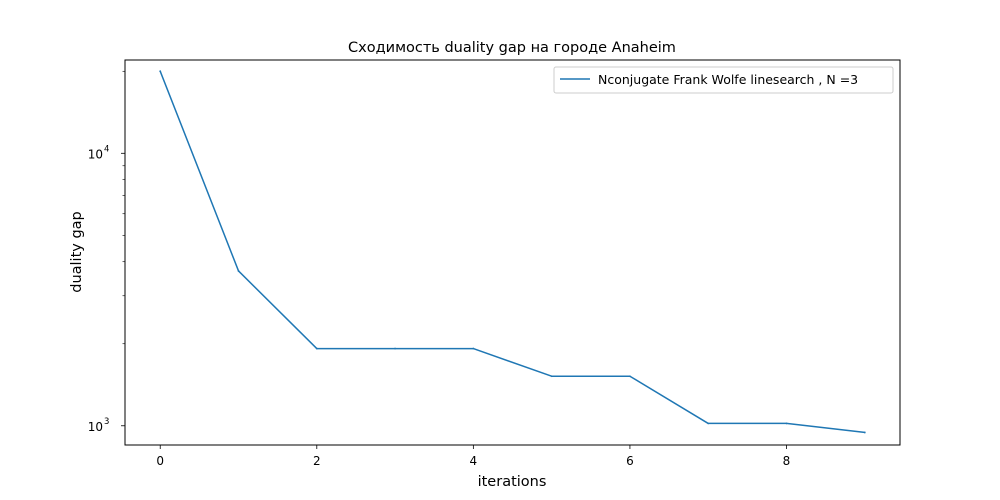 The height and width of the screenshot is (500, 1000). I want to click on y-tick-label-exponent: 3, so click(106, 422).